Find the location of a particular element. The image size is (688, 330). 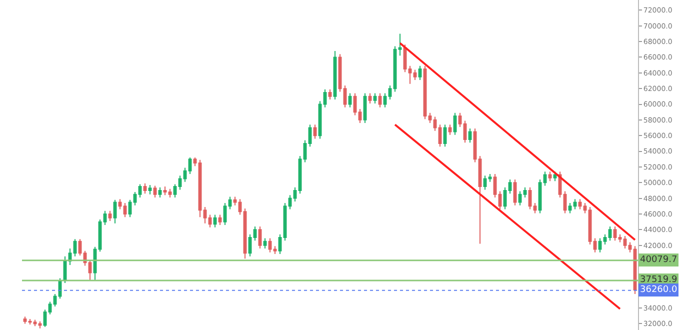

ref-line-label: 36260.0 is located at coordinates (659, 290).